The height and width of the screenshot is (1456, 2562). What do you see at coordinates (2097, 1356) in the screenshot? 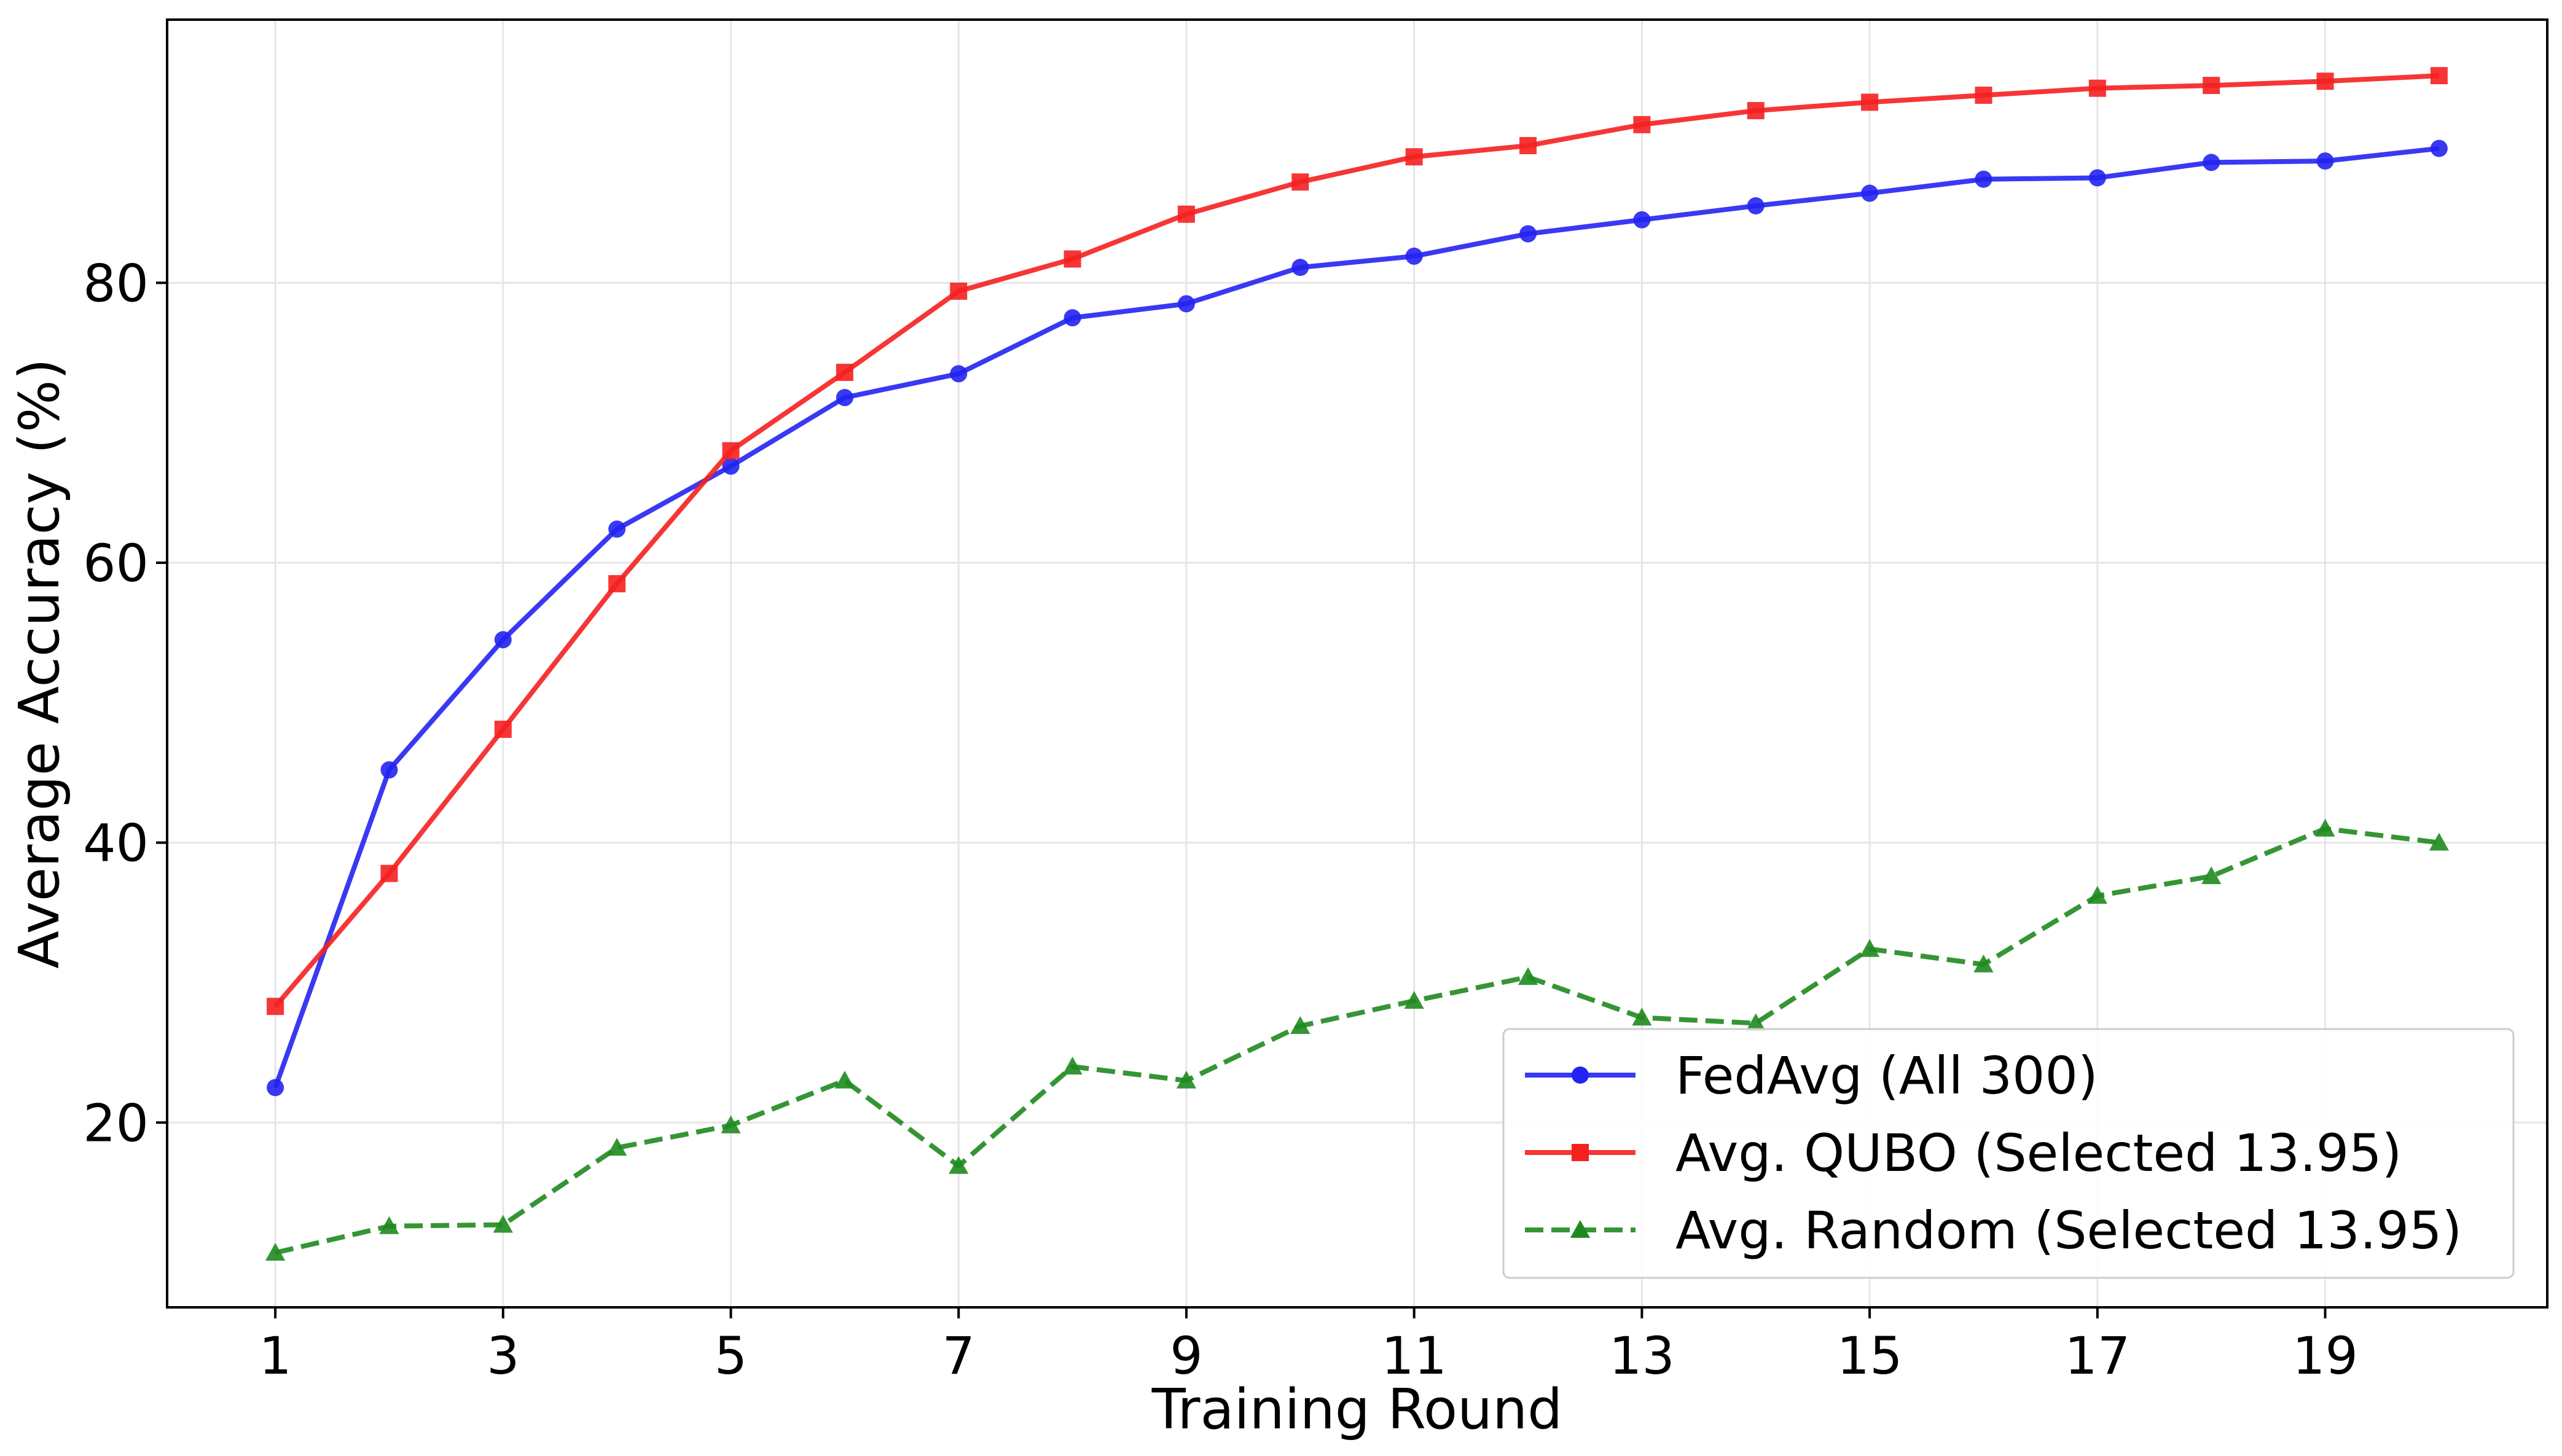
I see `x-tick-label: 17` at bounding box center [2097, 1356].